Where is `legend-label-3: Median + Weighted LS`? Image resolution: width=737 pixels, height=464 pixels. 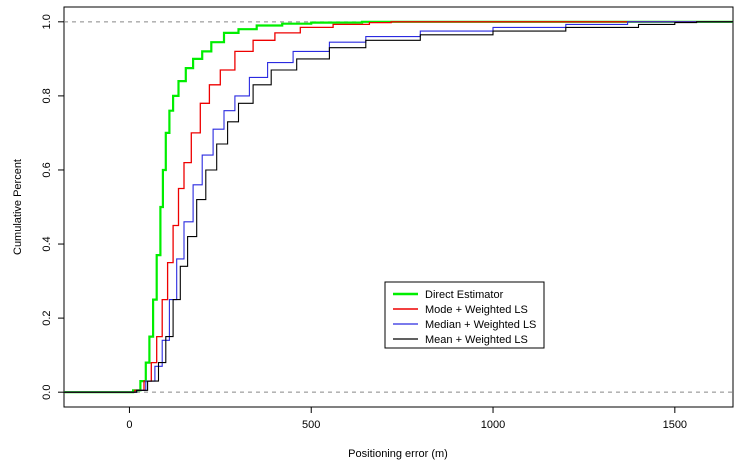
legend-label-3: Median + Weighted LS is located at coordinates (480, 325).